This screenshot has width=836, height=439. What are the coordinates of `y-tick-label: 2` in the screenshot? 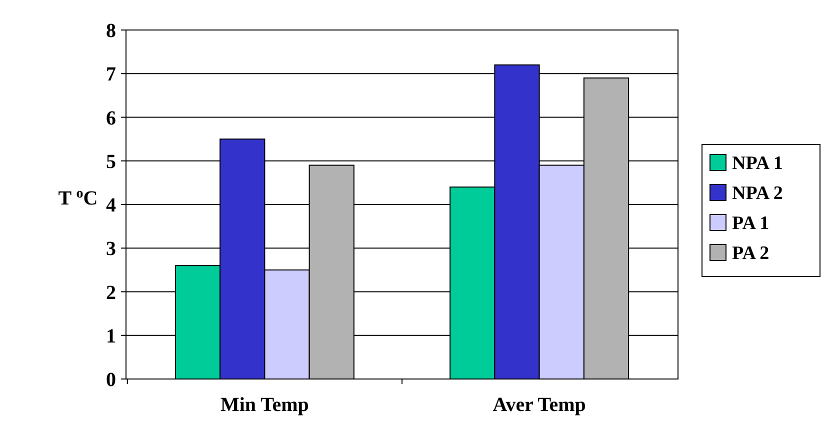 It's located at (111, 293).